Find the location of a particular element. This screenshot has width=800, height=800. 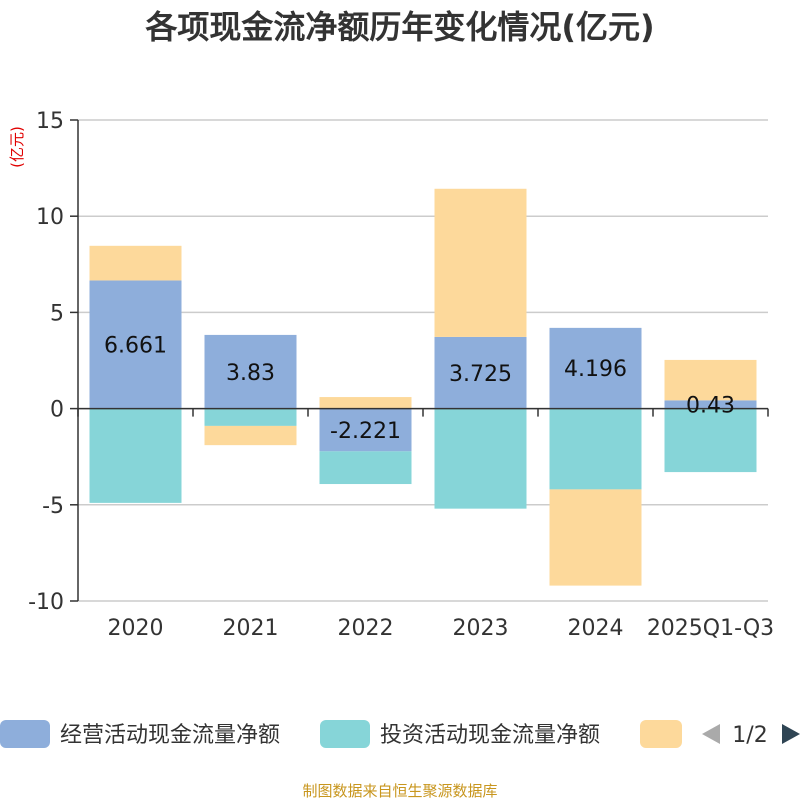

y-tick-label: -5 is located at coordinates (53, 506).